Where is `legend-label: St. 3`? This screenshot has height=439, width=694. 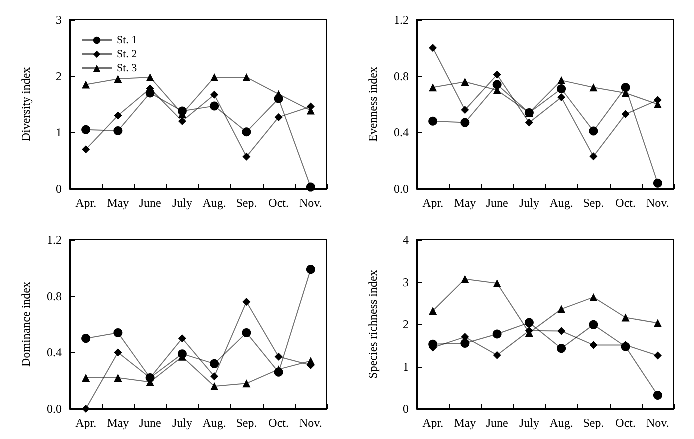
legend-label: St. 3 is located at coordinates (127, 68).